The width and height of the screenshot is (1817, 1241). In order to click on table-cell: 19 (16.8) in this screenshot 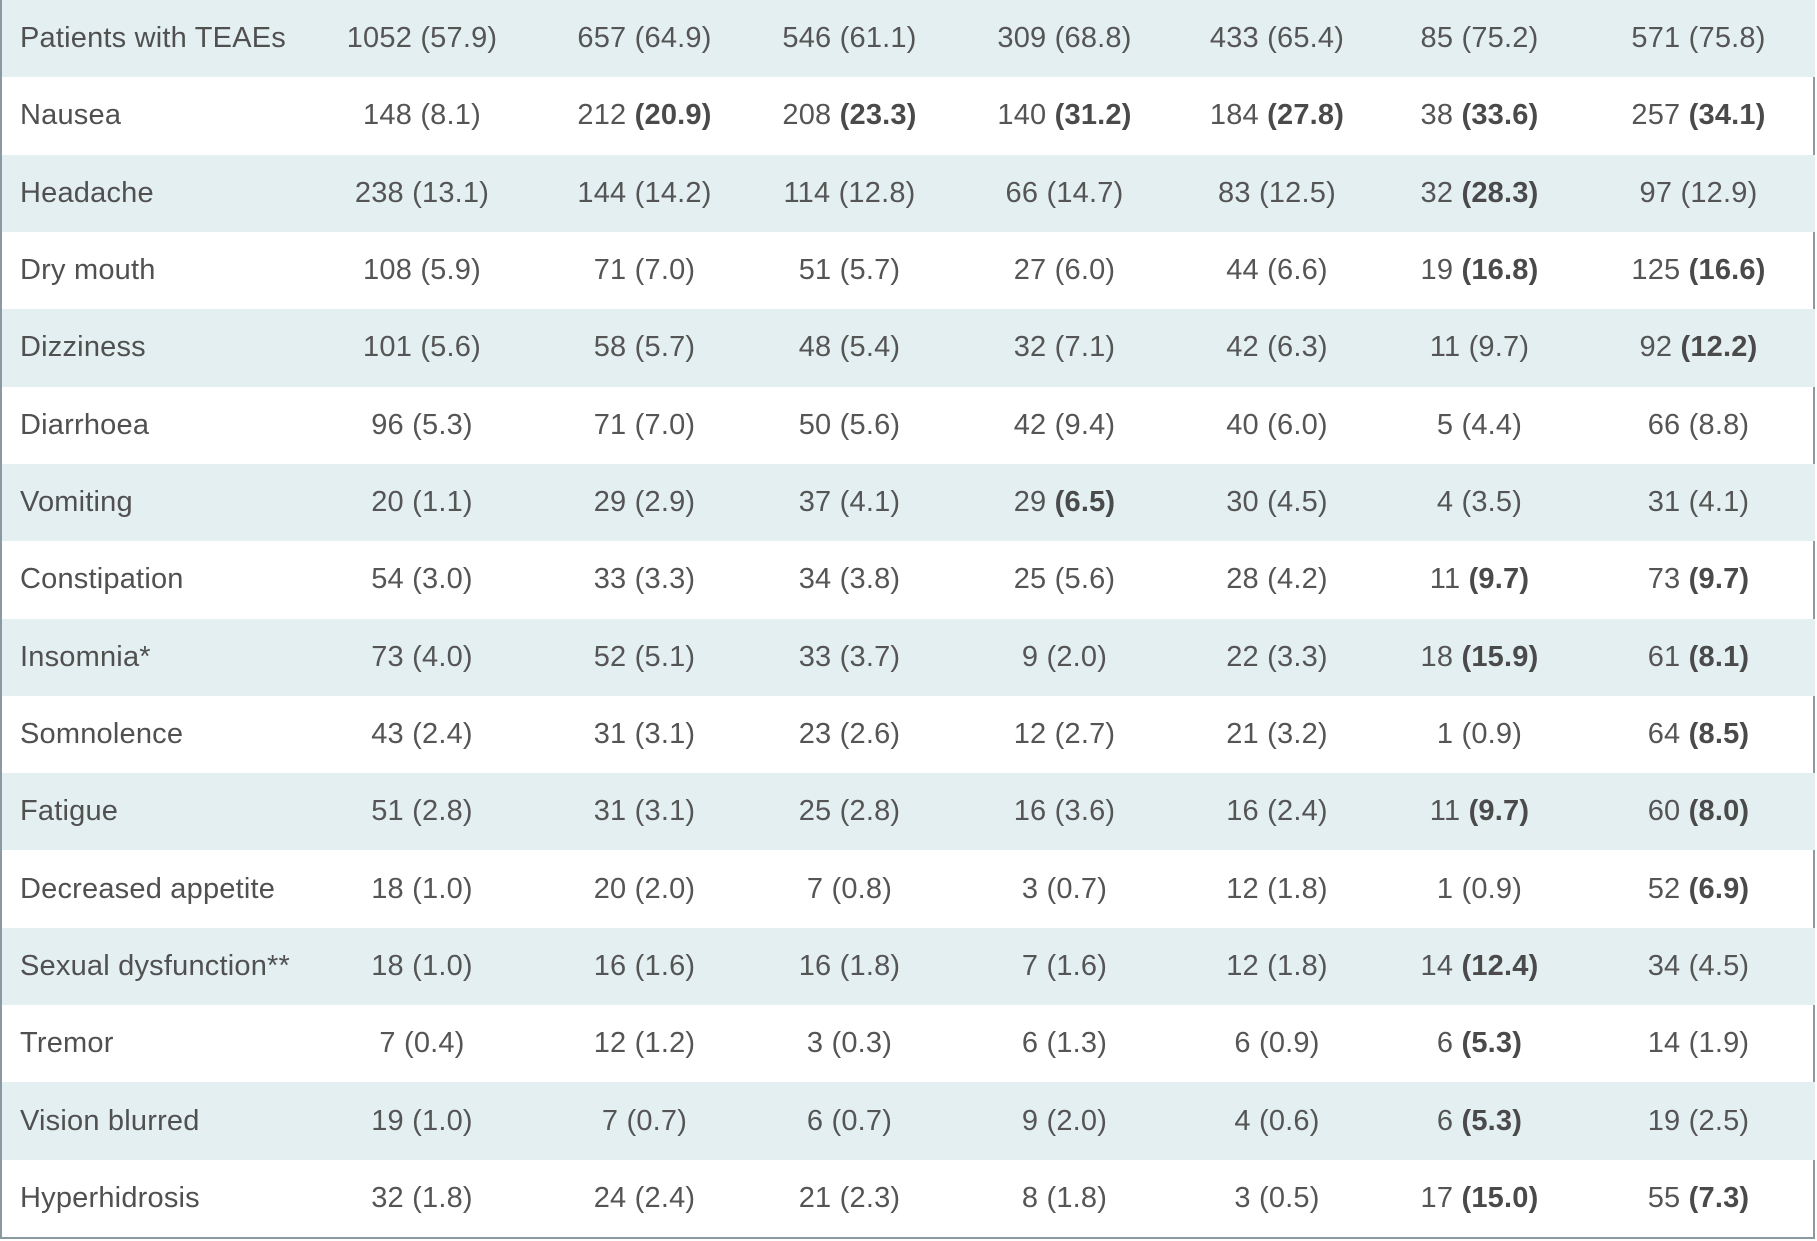, I will do `click(1479, 270)`.